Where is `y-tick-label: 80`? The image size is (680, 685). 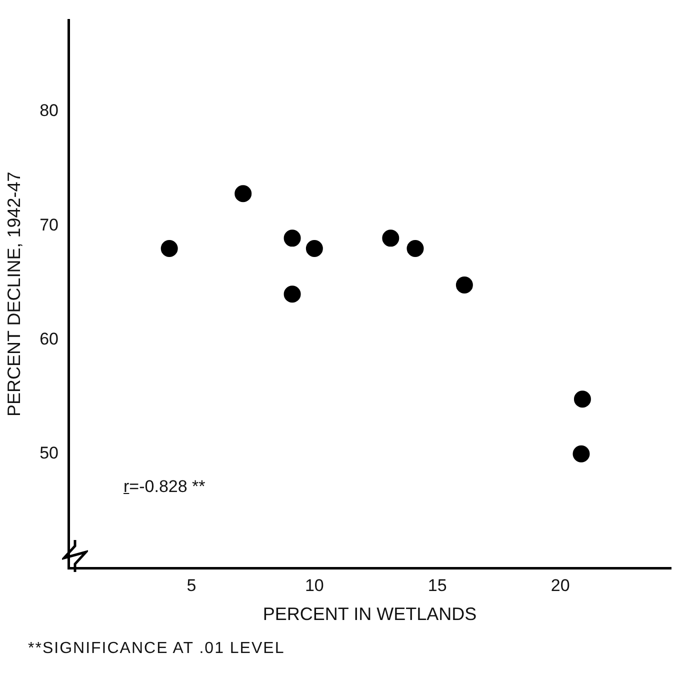 y-tick-label: 80 is located at coordinates (49, 110).